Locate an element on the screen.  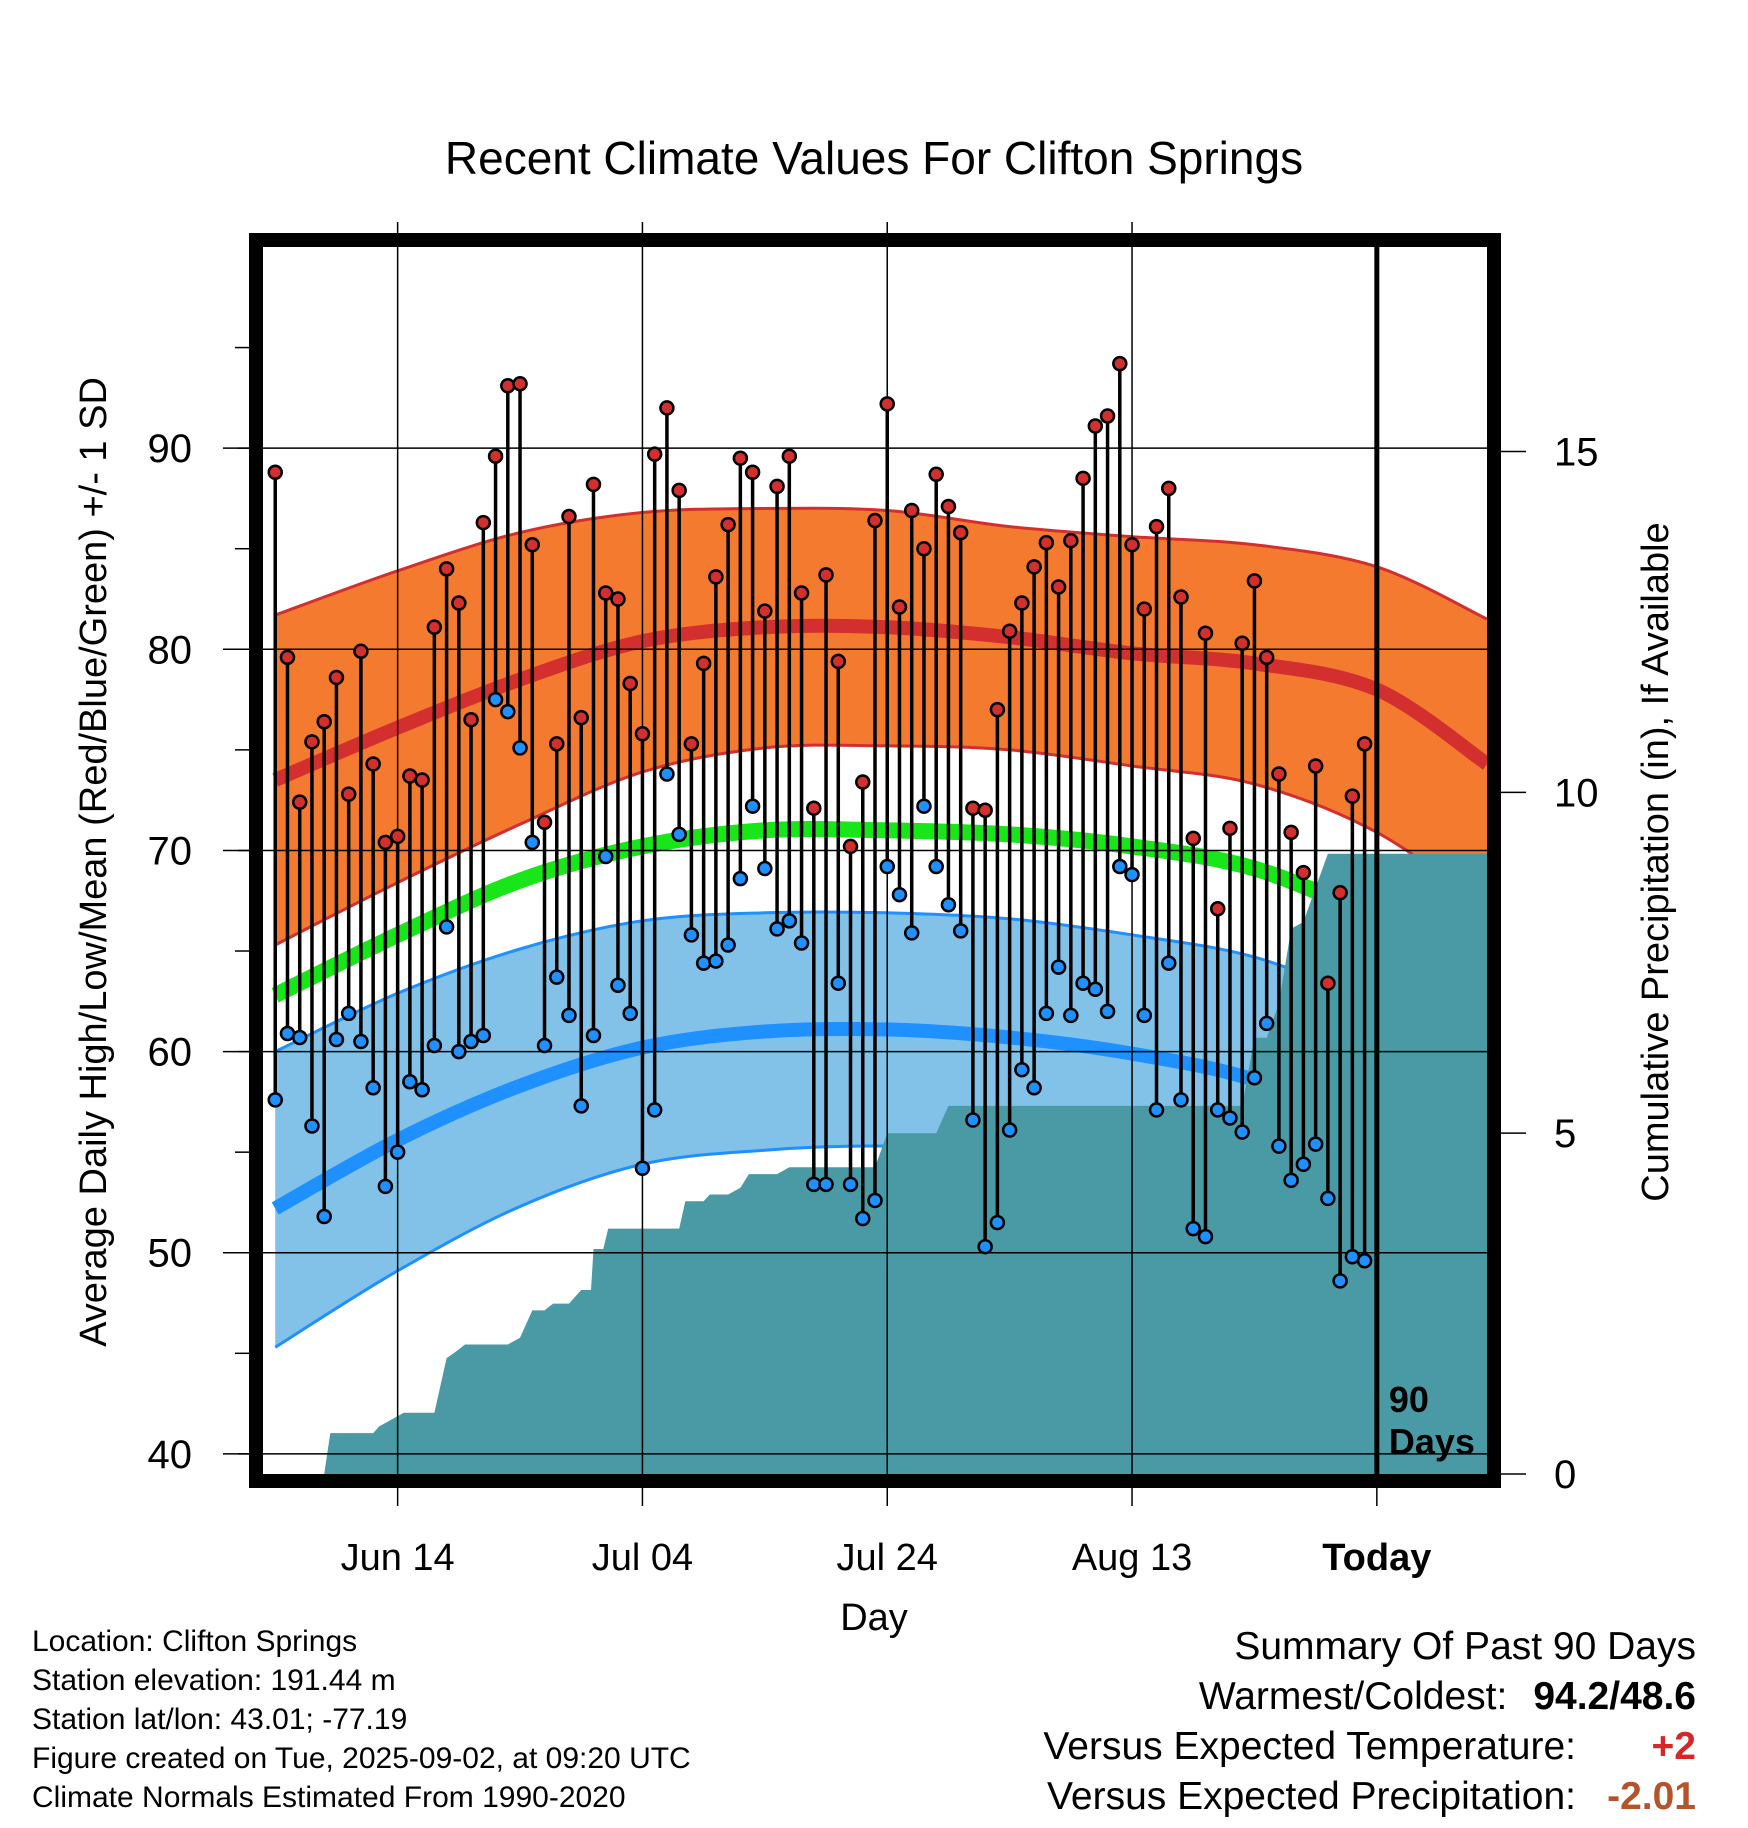
warm-cold-value: 94.2/48.6 is located at coordinates (1614, 1696).